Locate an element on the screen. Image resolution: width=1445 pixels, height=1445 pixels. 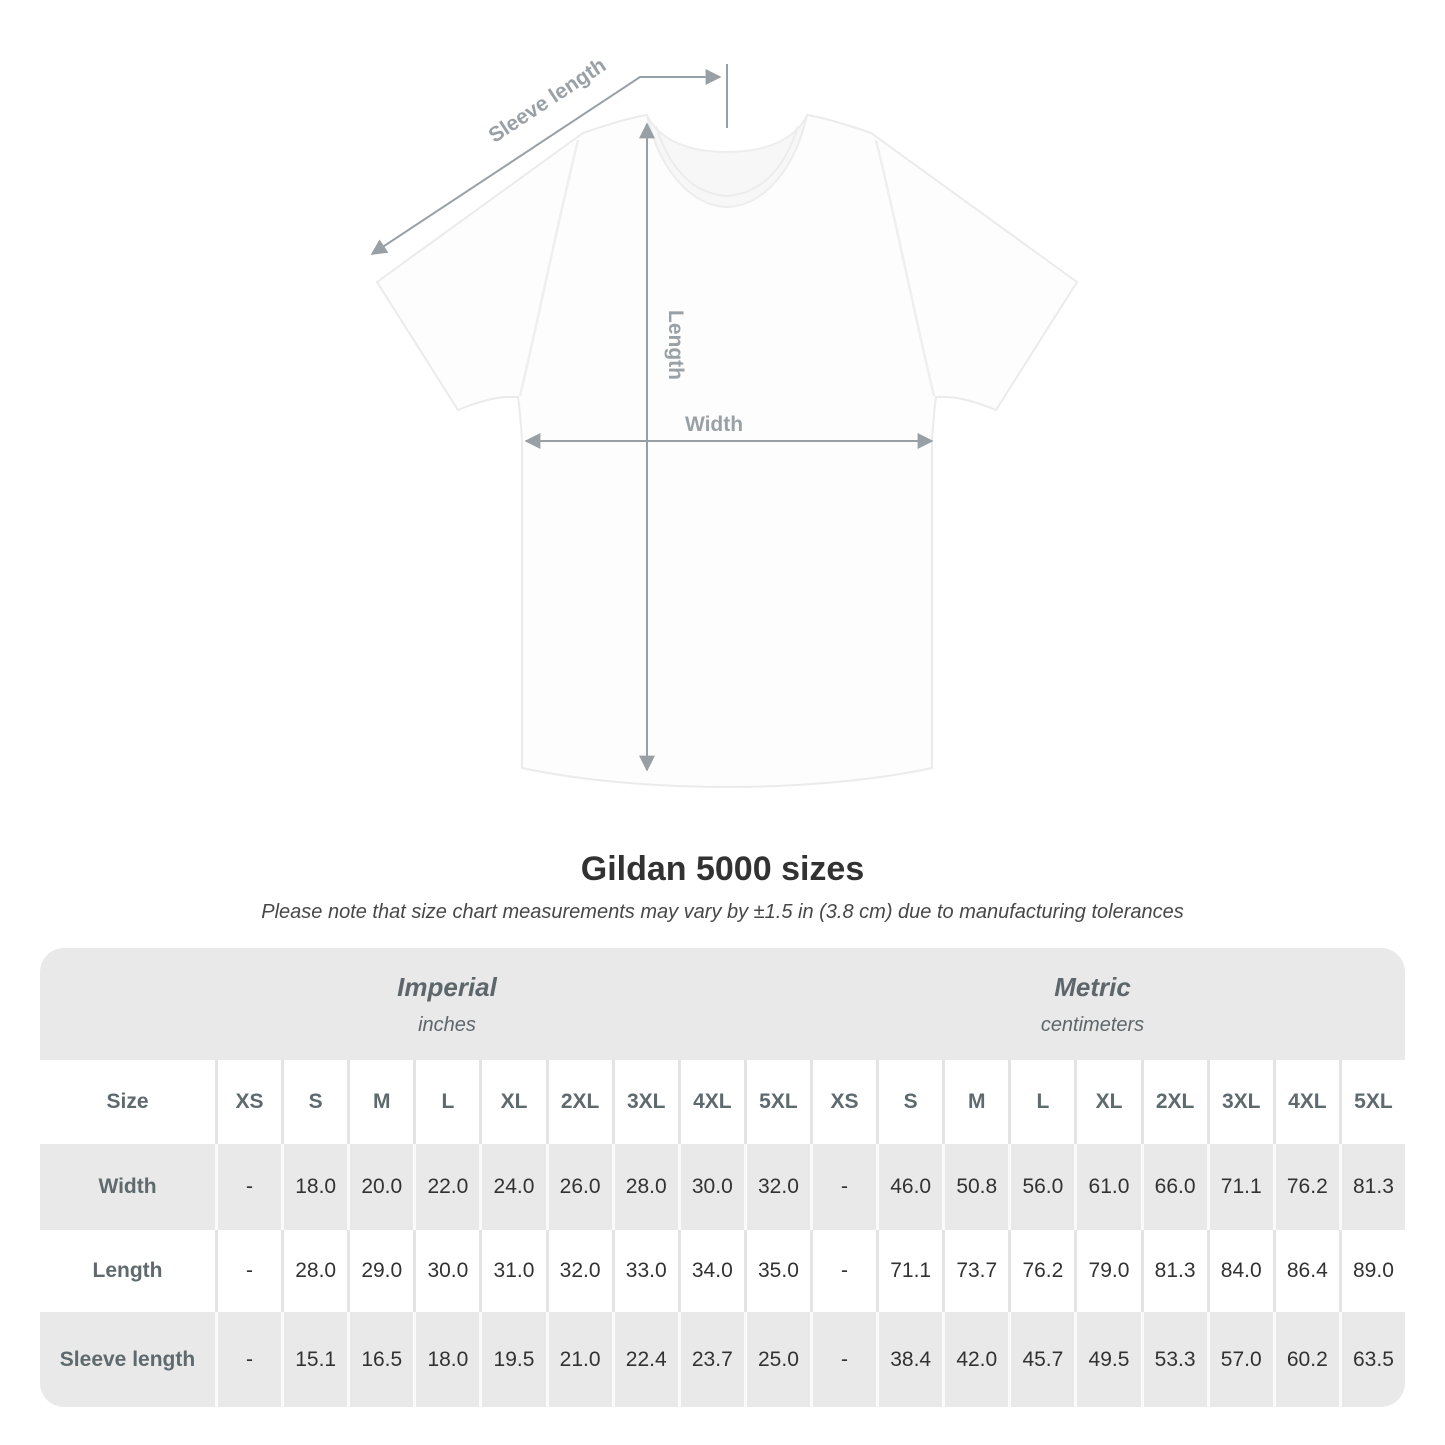
value-cell: 15.1 is located at coordinates (314, 1359).